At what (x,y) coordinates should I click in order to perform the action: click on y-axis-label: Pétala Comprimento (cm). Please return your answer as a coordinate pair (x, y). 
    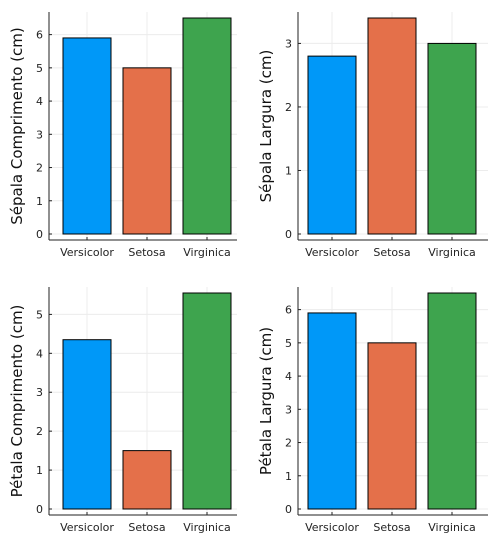
    Looking at the image, I should click on (17, 401).